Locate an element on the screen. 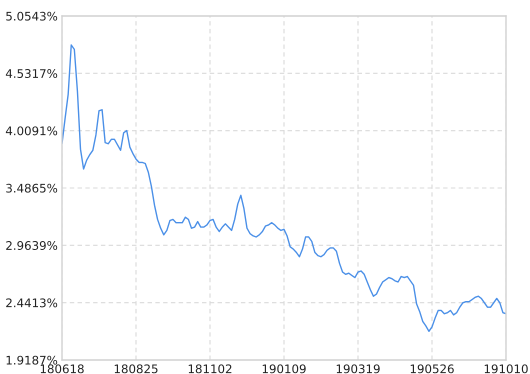 Image resolution: width=530 pixels, height=374 pixels. x-tick-label: 190109 is located at coordinates (284, 369).